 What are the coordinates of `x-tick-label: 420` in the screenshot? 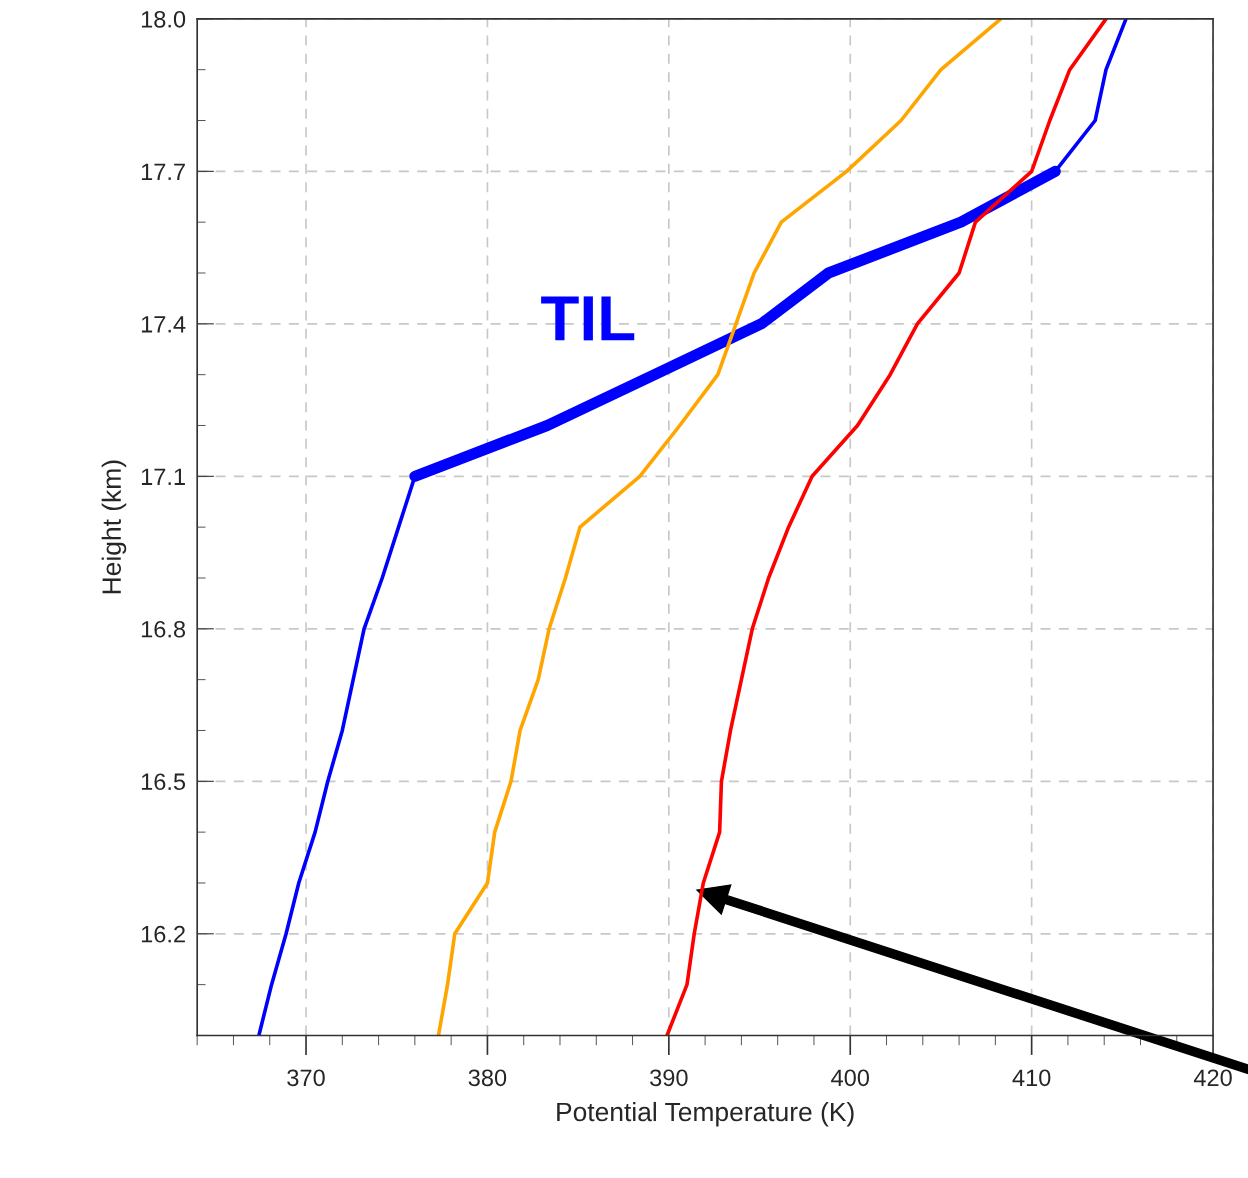 It's located at (1212, 1078).